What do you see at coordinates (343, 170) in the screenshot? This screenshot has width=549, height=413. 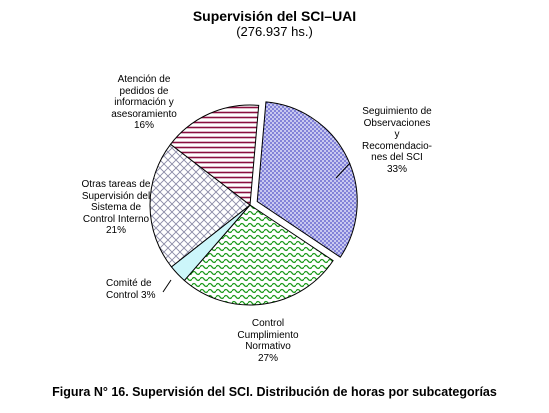 I see `leader-line-seguimiento` at bounding box center [343, 170].